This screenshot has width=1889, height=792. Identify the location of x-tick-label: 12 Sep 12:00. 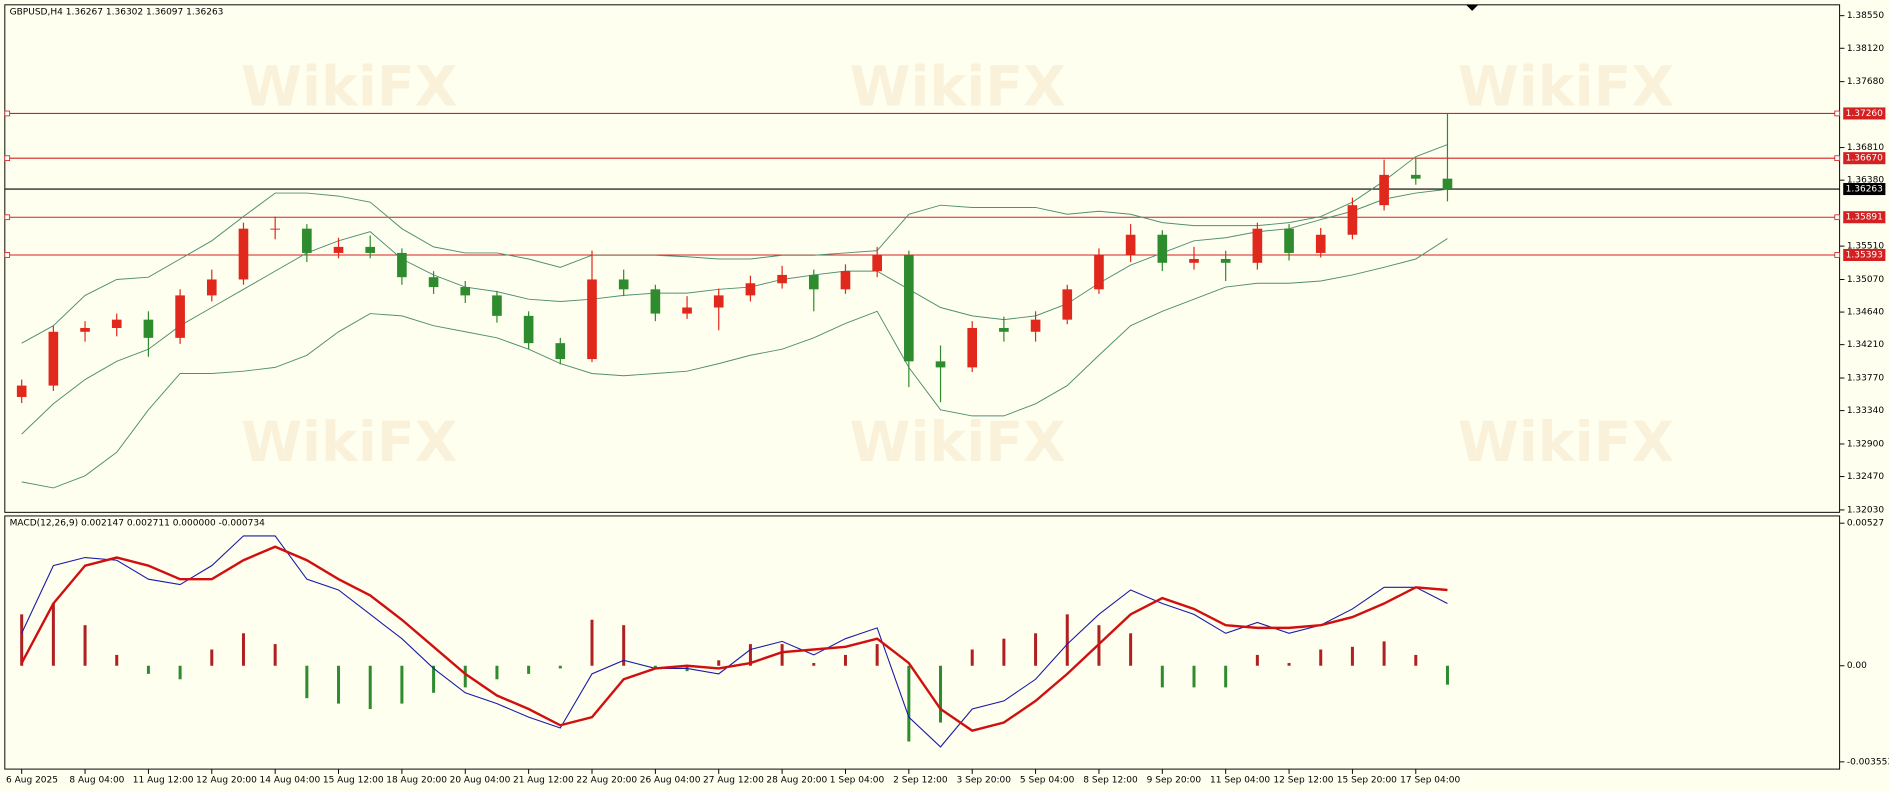
(1303, 780).